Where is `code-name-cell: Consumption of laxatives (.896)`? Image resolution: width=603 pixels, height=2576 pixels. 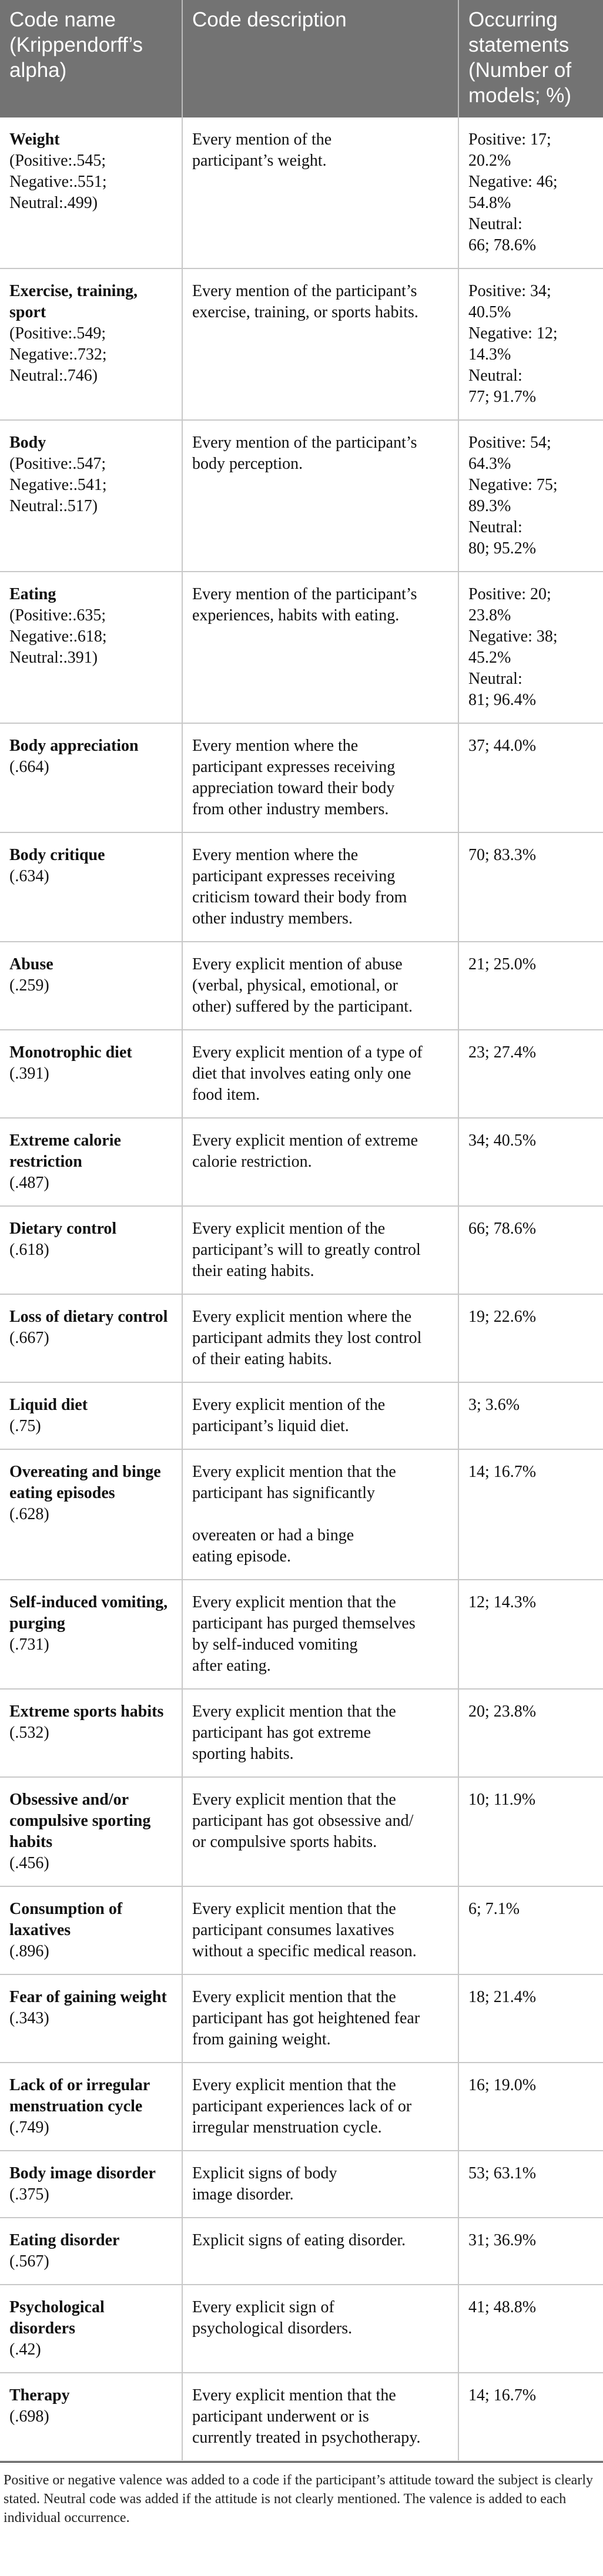 code-name-cell: Consumption of laxatives (.896) is located at coordinates (92, 1930).